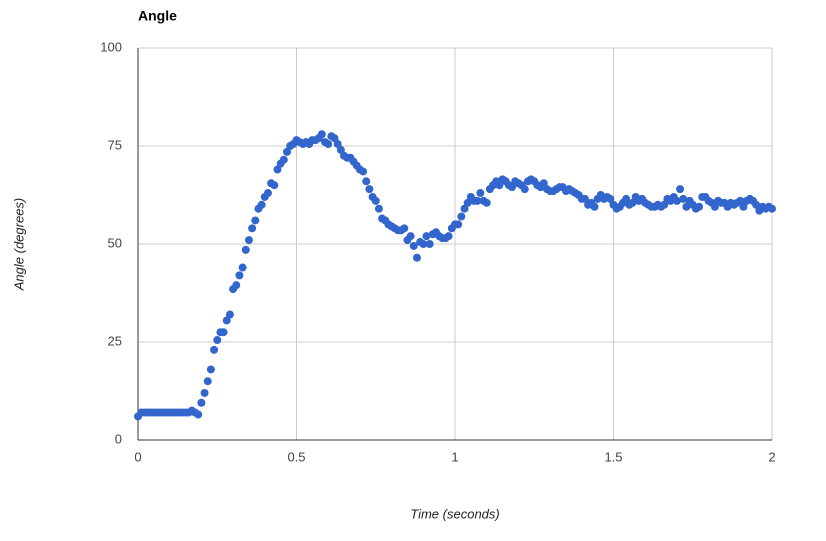 The width and height of the screenshot is (826, 541). What do you see at coordinates (115, 340) in the screenshot?
I see `y-tick-label: 25` at bounding box center [115, 340].